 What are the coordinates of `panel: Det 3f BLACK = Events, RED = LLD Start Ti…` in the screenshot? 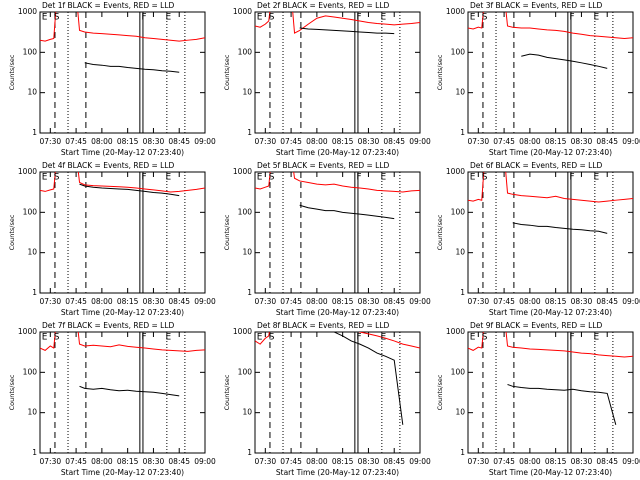 It's located at (538, 79).